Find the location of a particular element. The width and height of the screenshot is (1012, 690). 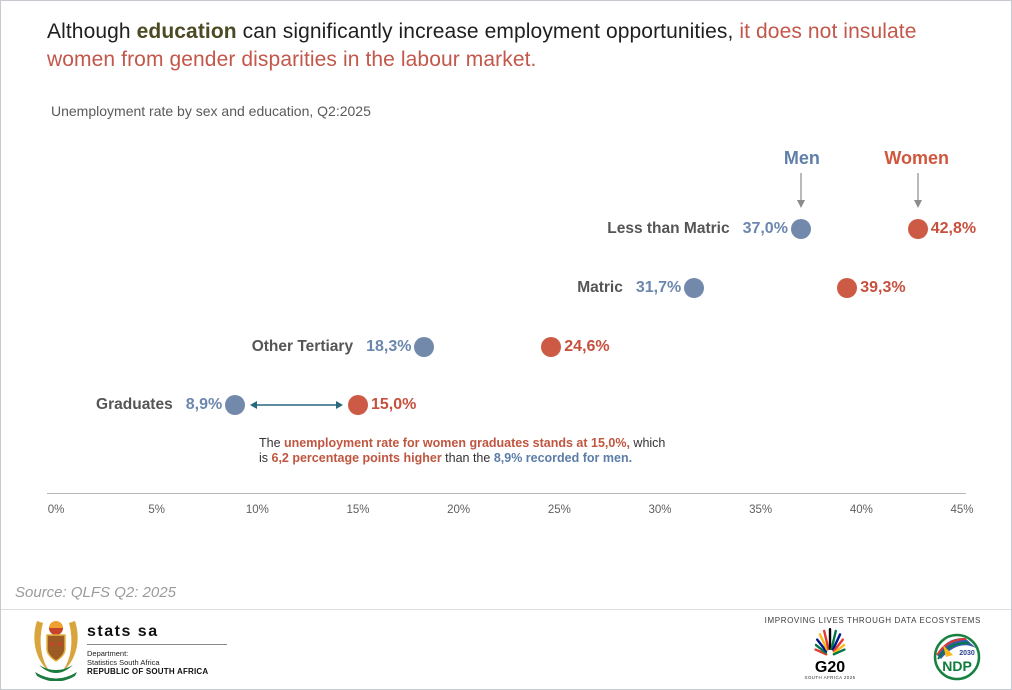

statssa-dept-line2: Statistics South Africa is located at coordinates (123, 662).